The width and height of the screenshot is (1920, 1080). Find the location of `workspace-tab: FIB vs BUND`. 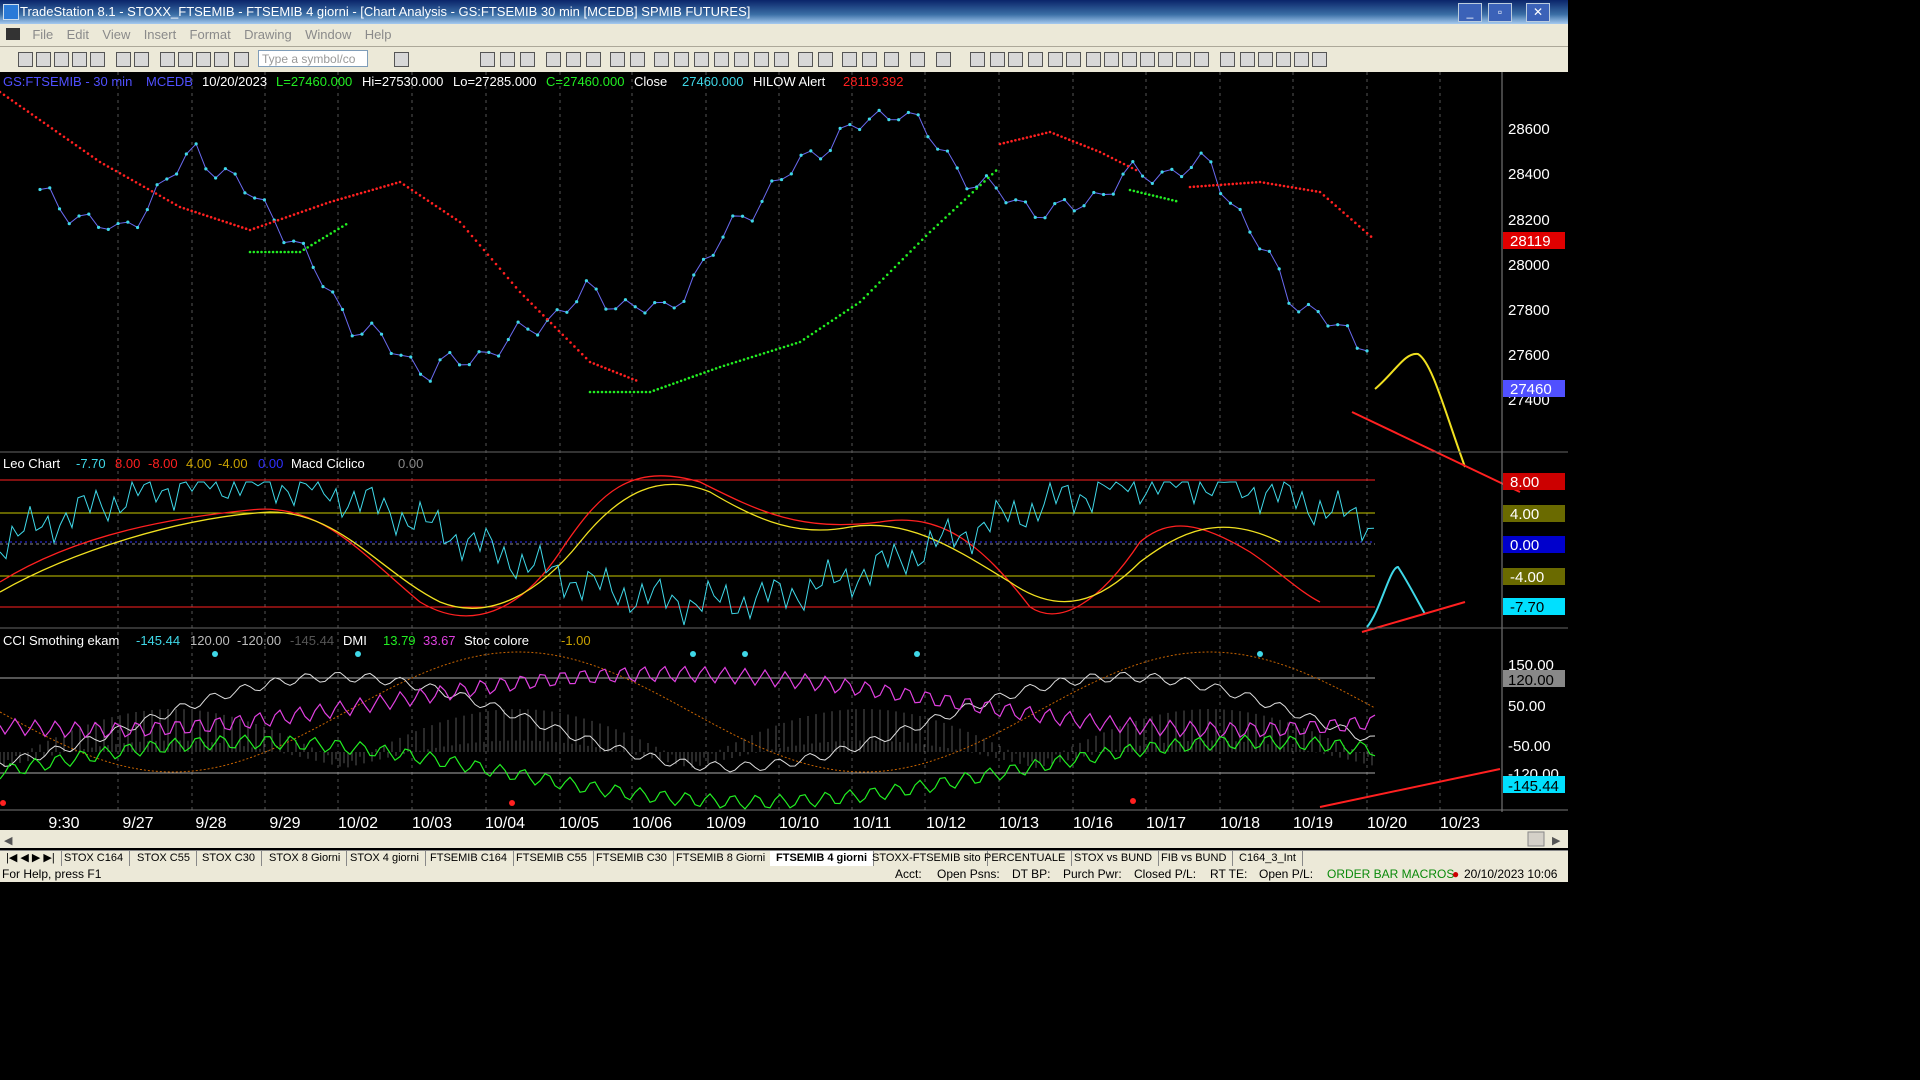

workspace-tab: FIB vs BUND is located at coordinates (1194, 858).